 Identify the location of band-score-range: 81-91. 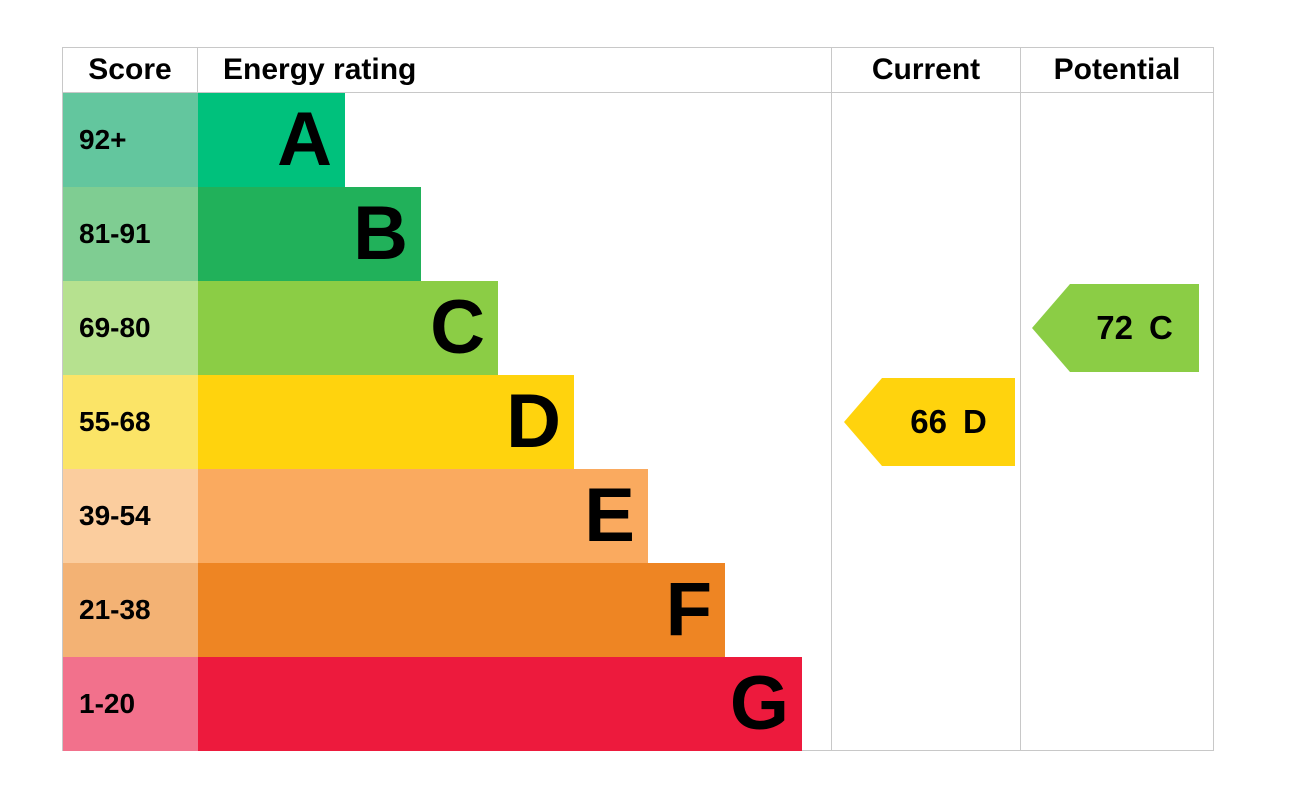
(130, 234).